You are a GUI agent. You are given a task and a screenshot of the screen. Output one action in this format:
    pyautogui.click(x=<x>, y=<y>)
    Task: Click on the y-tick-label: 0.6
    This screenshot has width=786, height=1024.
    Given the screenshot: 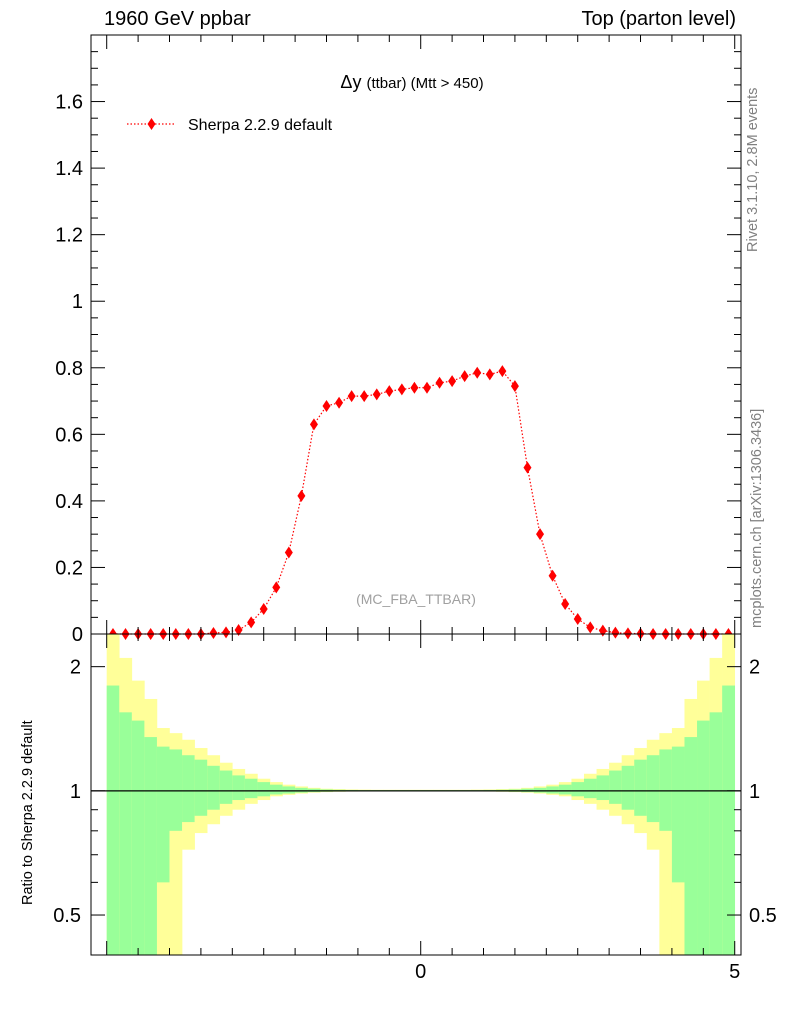 What is the action you would take?
    pyautogui.click(x=69, y=435)
    